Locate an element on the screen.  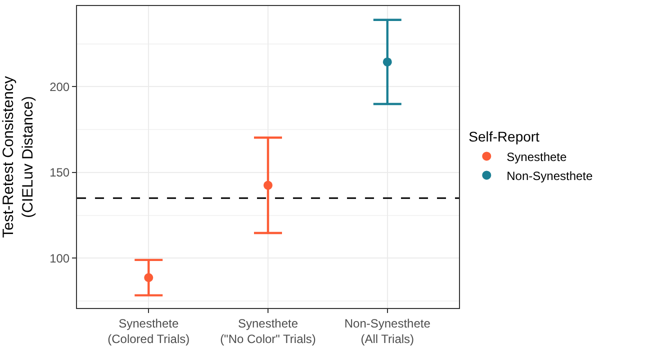
y-tick-label: 100 is located at coordinates (60, 258).